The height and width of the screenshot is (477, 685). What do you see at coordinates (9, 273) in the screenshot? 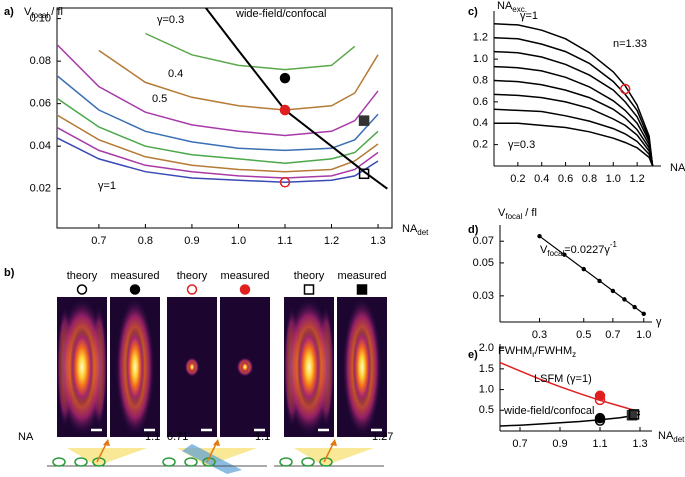
I see `panel-label: b)` at bounding box center [9, 273].